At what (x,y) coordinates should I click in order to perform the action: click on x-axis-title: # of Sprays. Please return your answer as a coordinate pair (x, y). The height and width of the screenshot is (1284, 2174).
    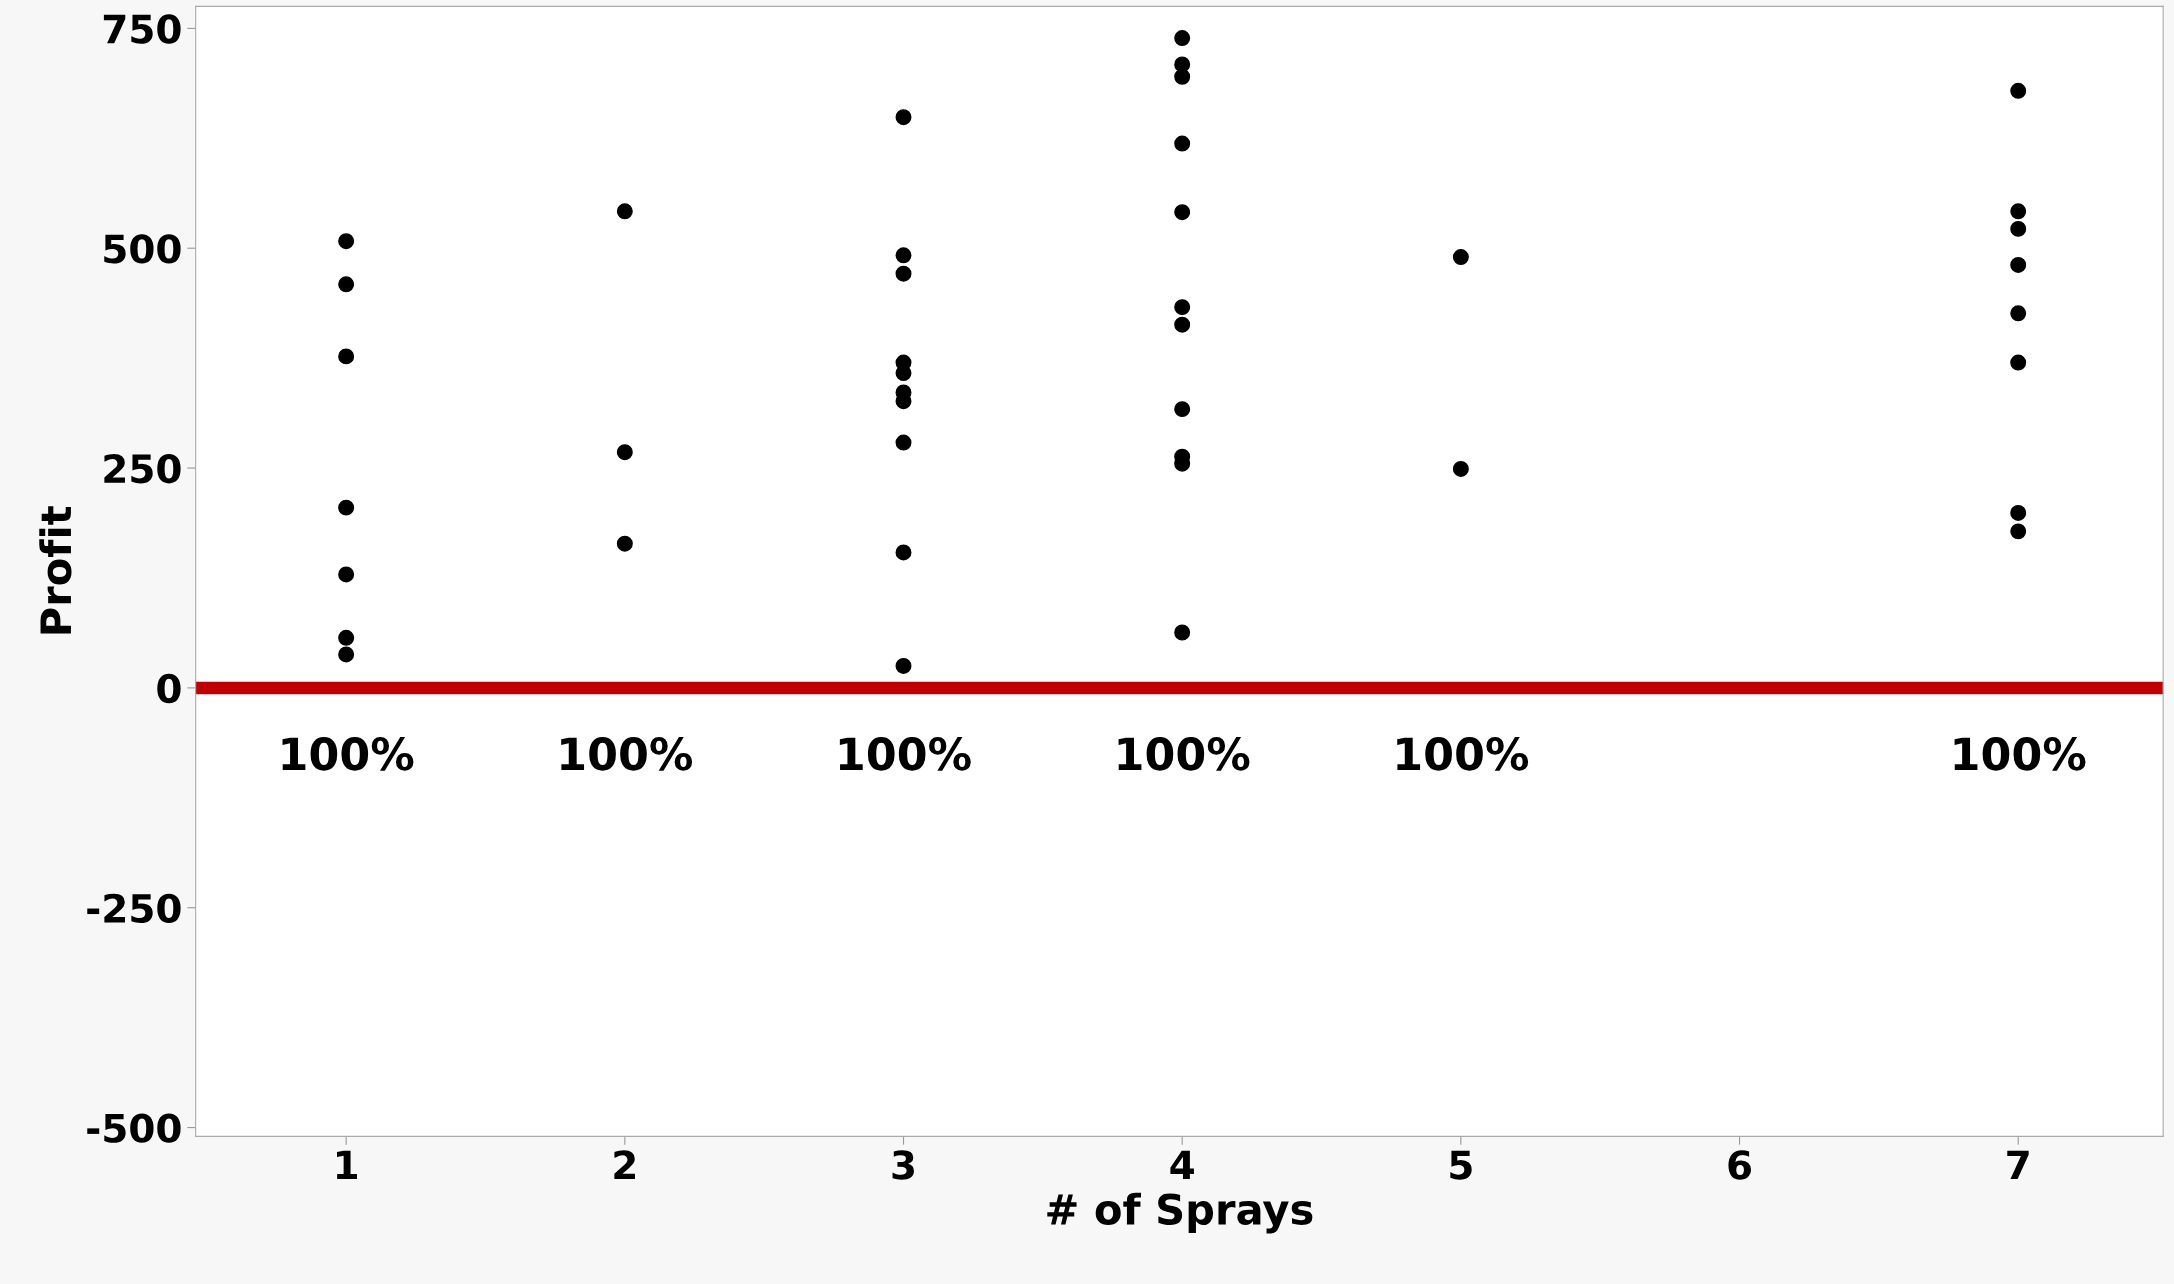
    Looking at the image, I should click on (1180, 1213).